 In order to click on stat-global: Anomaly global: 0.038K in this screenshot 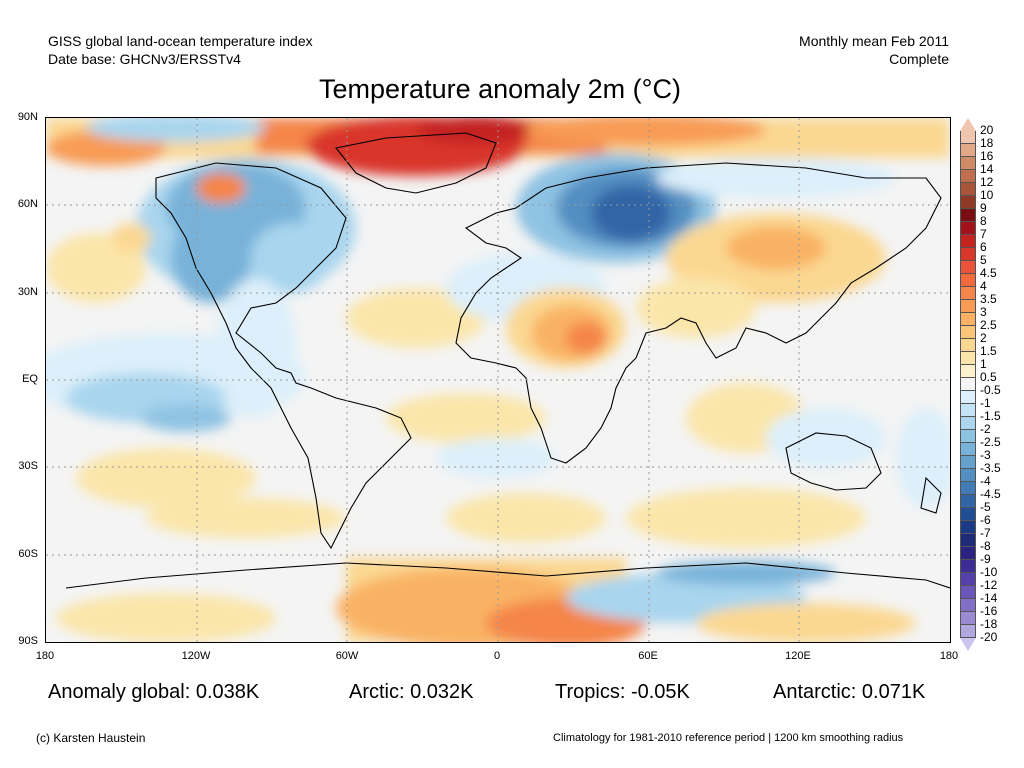, I will do `click(154, 692)`.